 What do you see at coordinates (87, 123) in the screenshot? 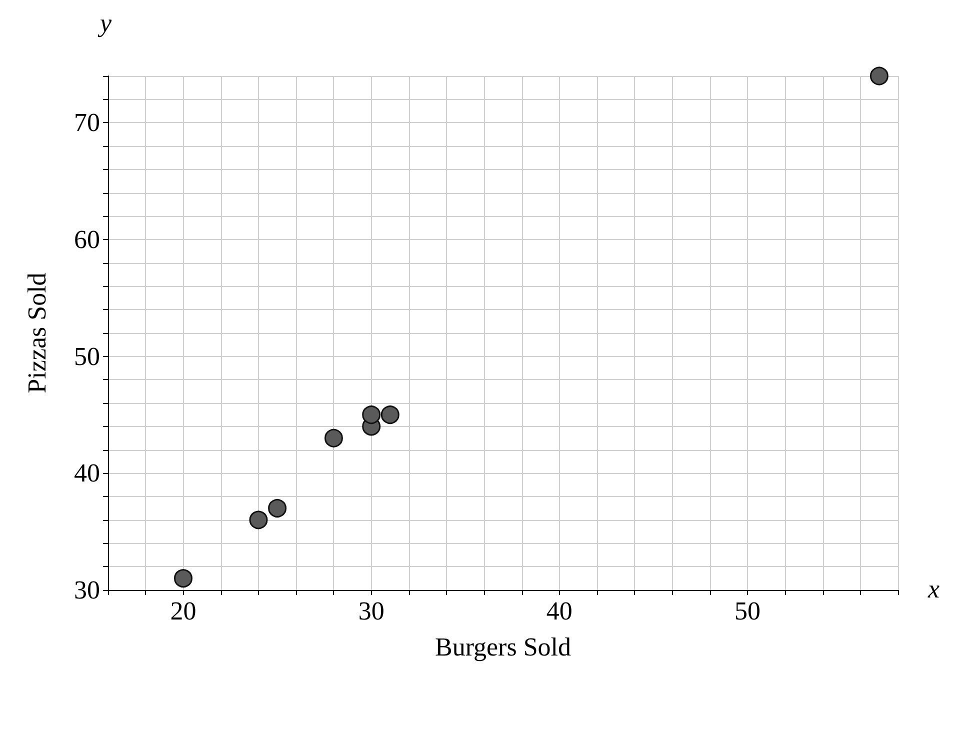
I see `y-tick-label: 70` at bounding box center [87, 123].